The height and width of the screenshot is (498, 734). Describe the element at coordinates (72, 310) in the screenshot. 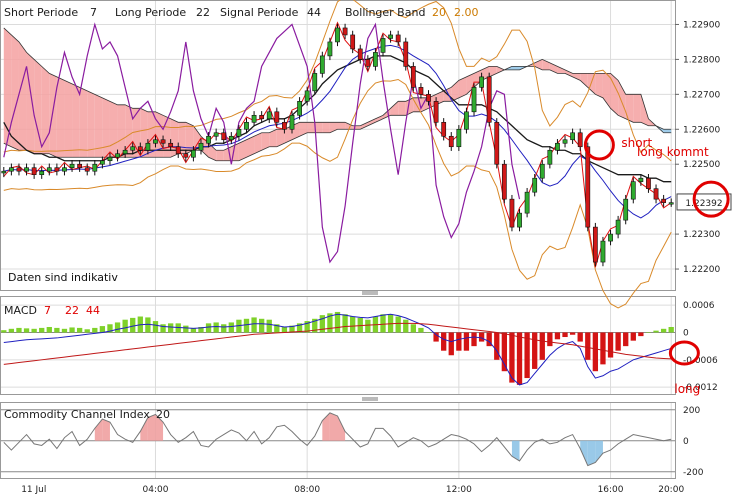

I see `macd-param-long: 22` at that location.